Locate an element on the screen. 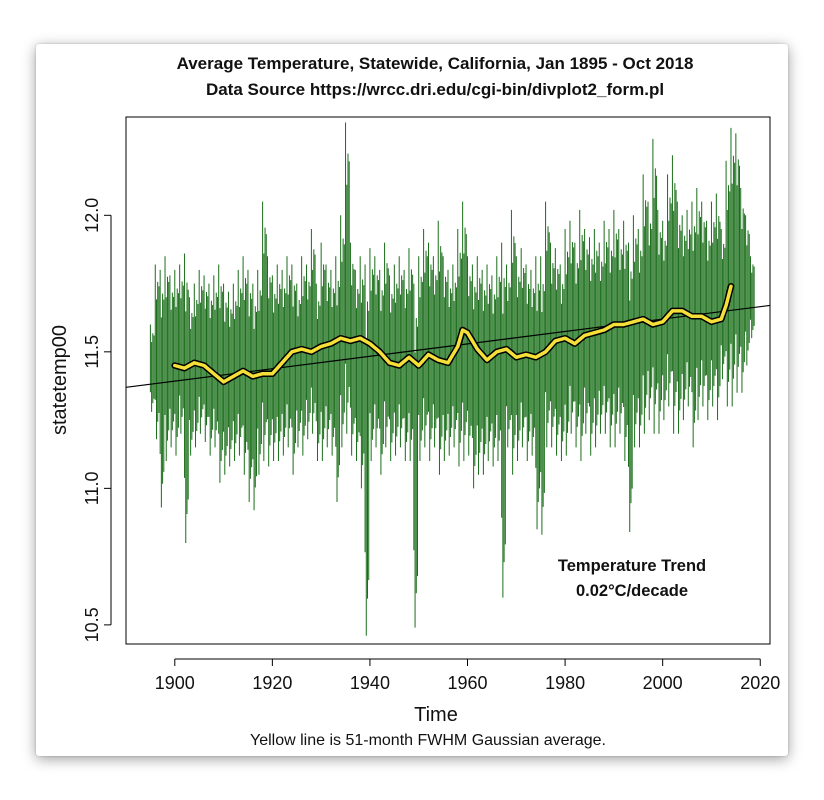 The width and height of the screenshot is (824, 800). x-tick-label-1940: 1940 is located at coordinates (370, 683).